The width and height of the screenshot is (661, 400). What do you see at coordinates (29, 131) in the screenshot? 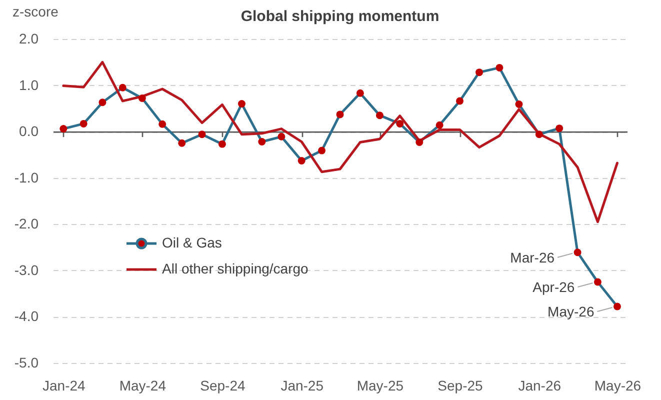
I see `y-tick-label: 0.0` at bounding box center [29, 131].